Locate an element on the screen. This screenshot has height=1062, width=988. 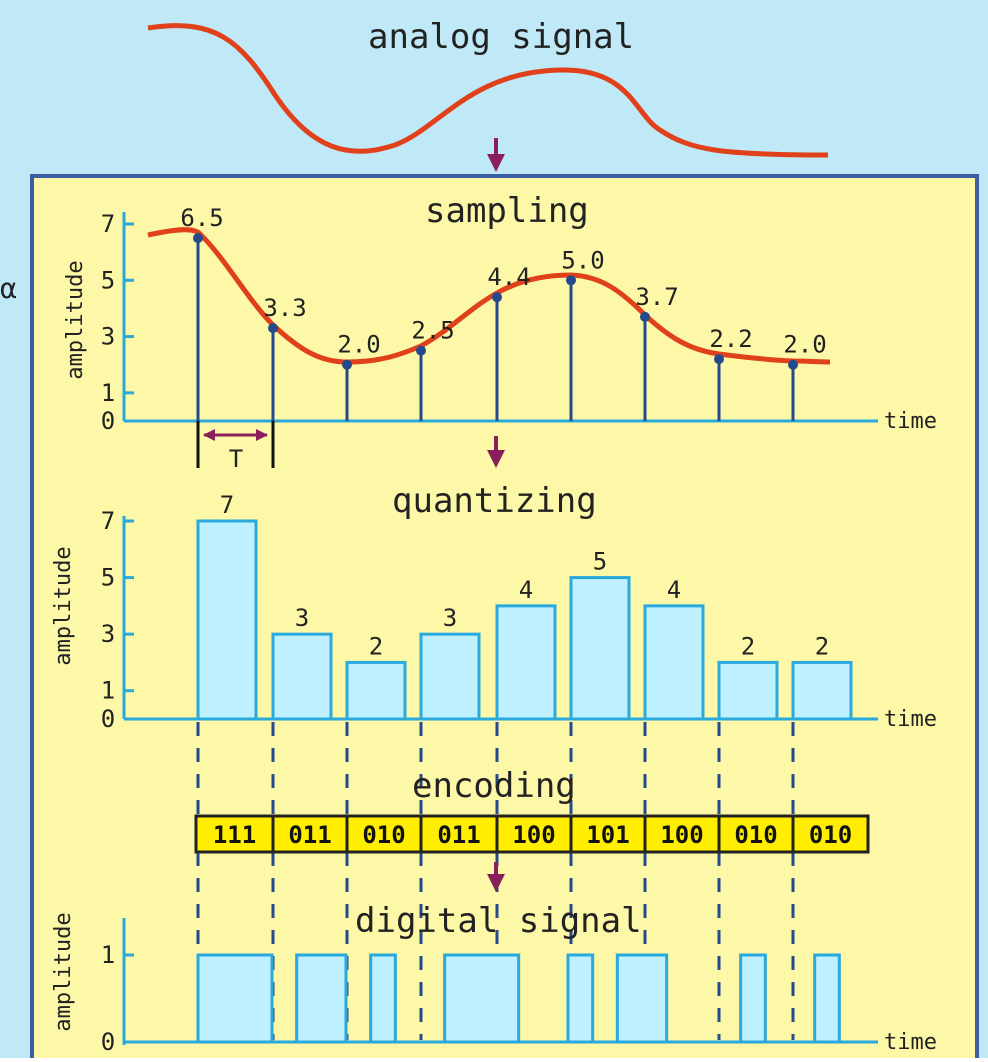
code-text: 101 is located at coordinates (607, 835).